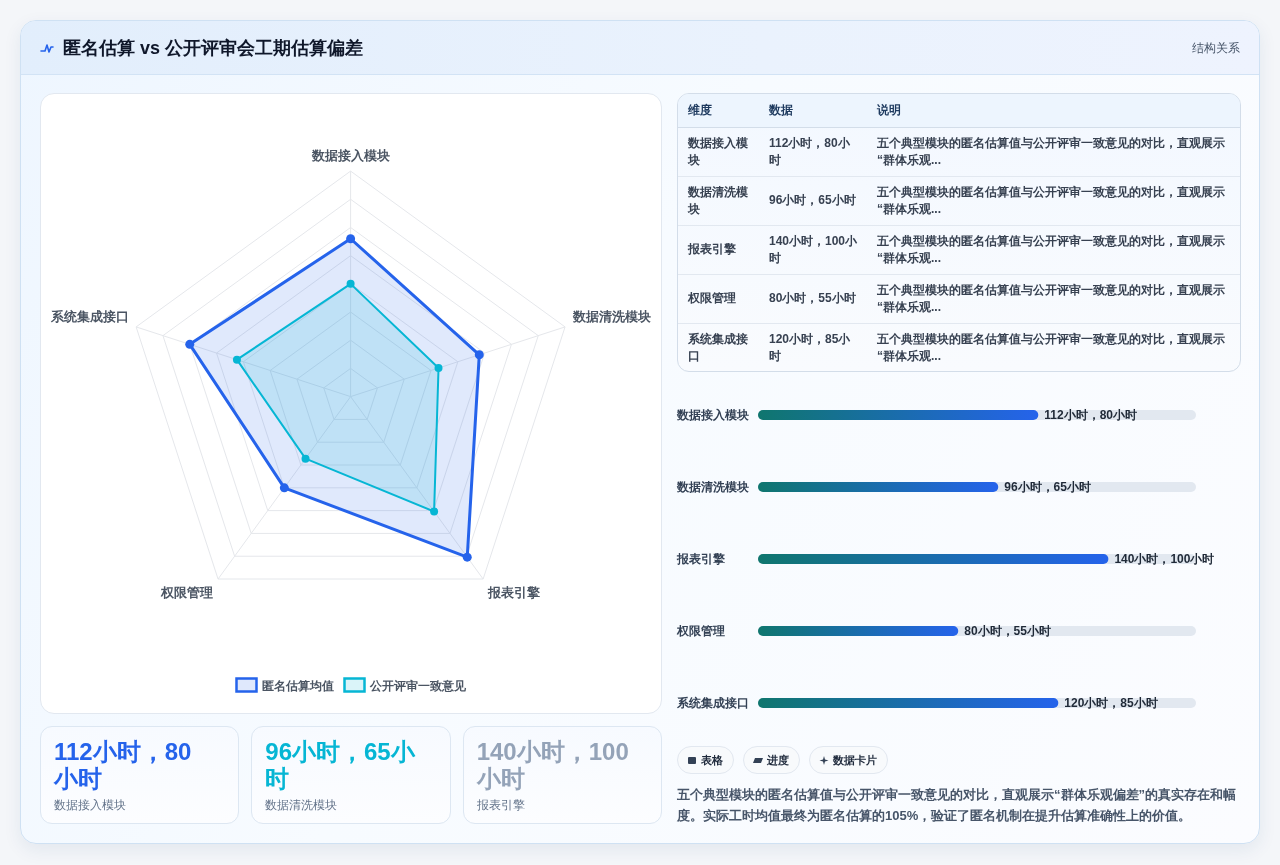 The height and width of the screenshot is (865, 1280). What do you see at coordinates (810, 347) in the screenshot?
I see `text: 120小时，85小时` at bounding box center [810, 347].